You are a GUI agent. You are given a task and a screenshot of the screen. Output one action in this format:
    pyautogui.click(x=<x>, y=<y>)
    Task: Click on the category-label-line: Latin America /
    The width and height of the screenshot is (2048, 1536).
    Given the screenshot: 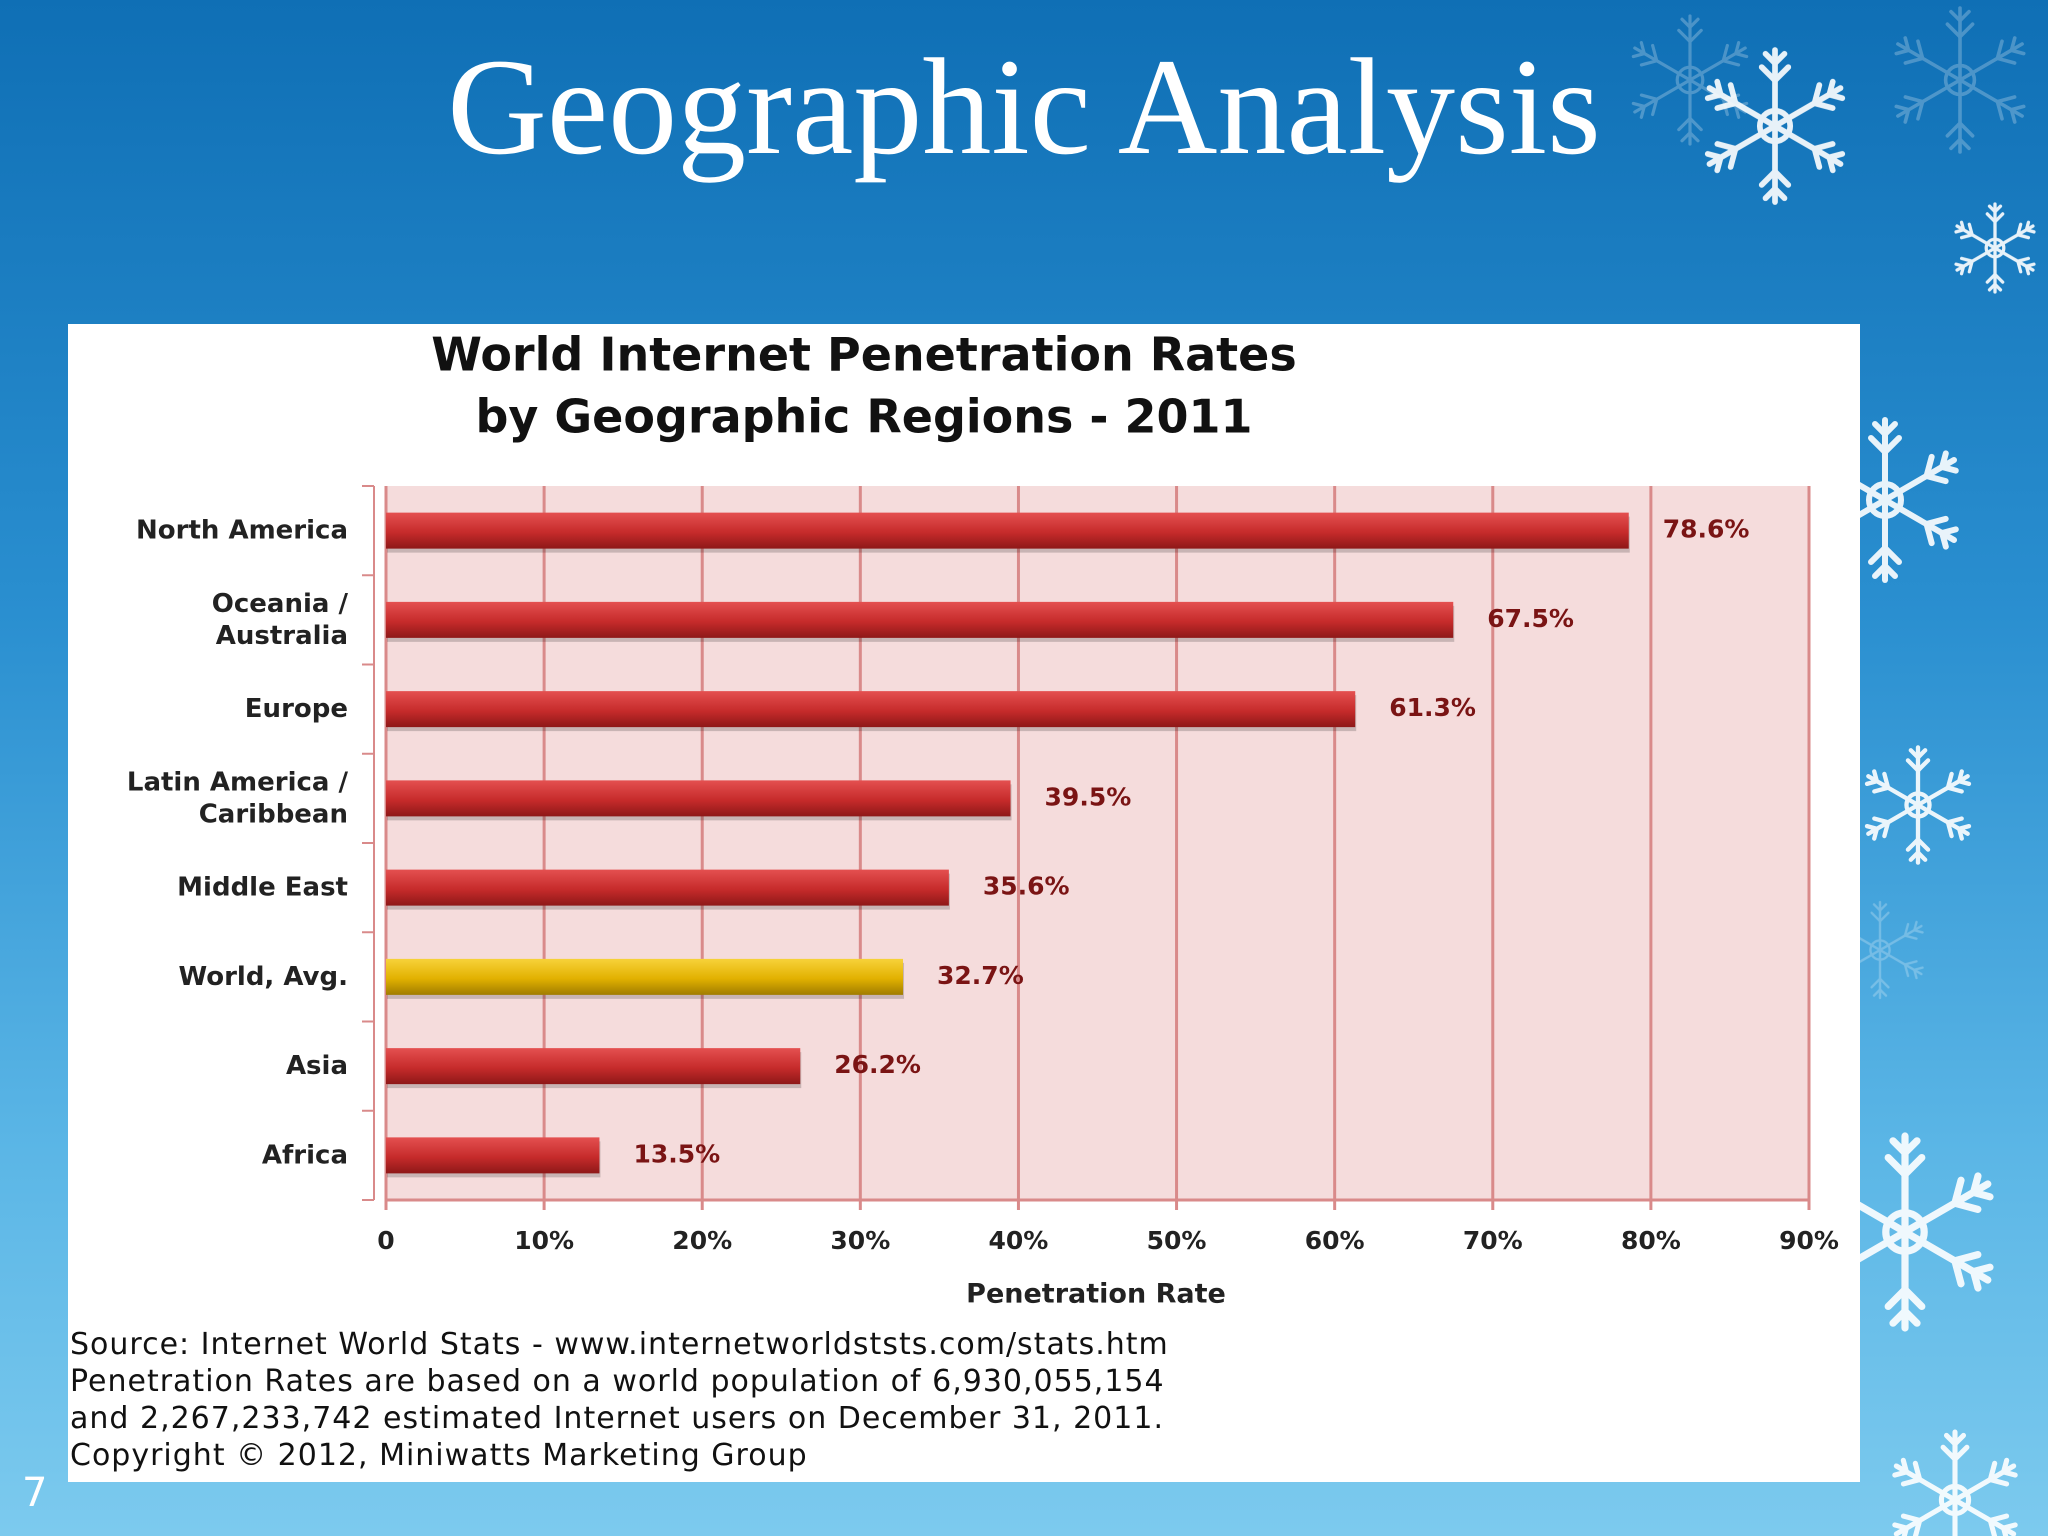 What is the action you would take?
    pyautogui.click(x=238, y=782)
    